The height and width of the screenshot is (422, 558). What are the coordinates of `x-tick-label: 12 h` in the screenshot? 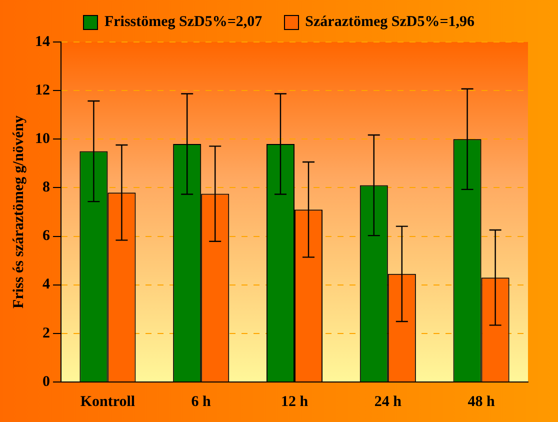 It's located at (294, 402).